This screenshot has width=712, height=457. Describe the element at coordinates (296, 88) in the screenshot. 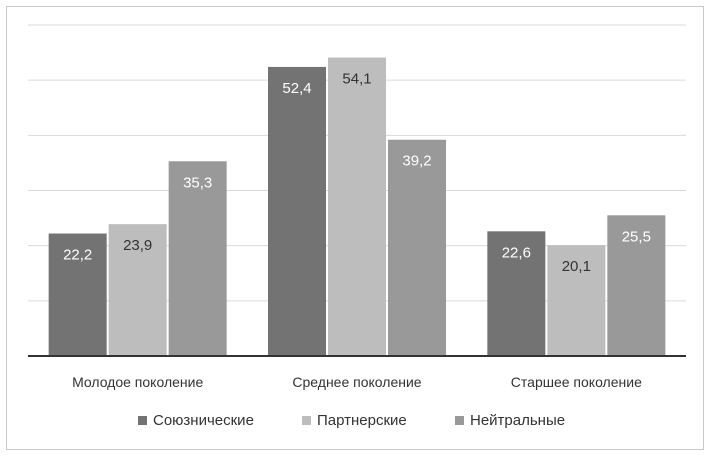

I see `data-label: 52,4` at that location.